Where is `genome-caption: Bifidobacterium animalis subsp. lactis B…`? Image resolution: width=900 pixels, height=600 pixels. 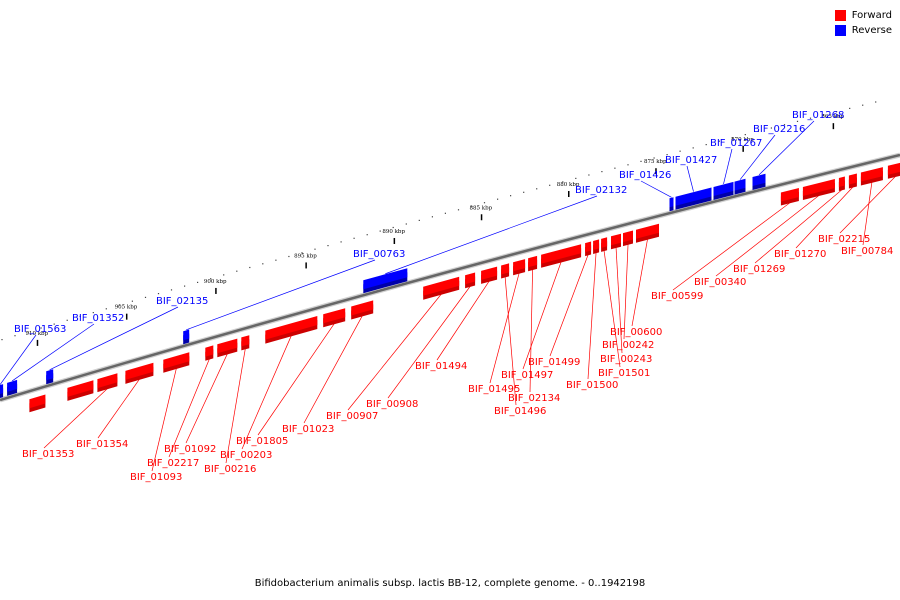 genome-caption: Bifidobacterium animalis subsp. lactis B… is located at coordinates (450, 583).